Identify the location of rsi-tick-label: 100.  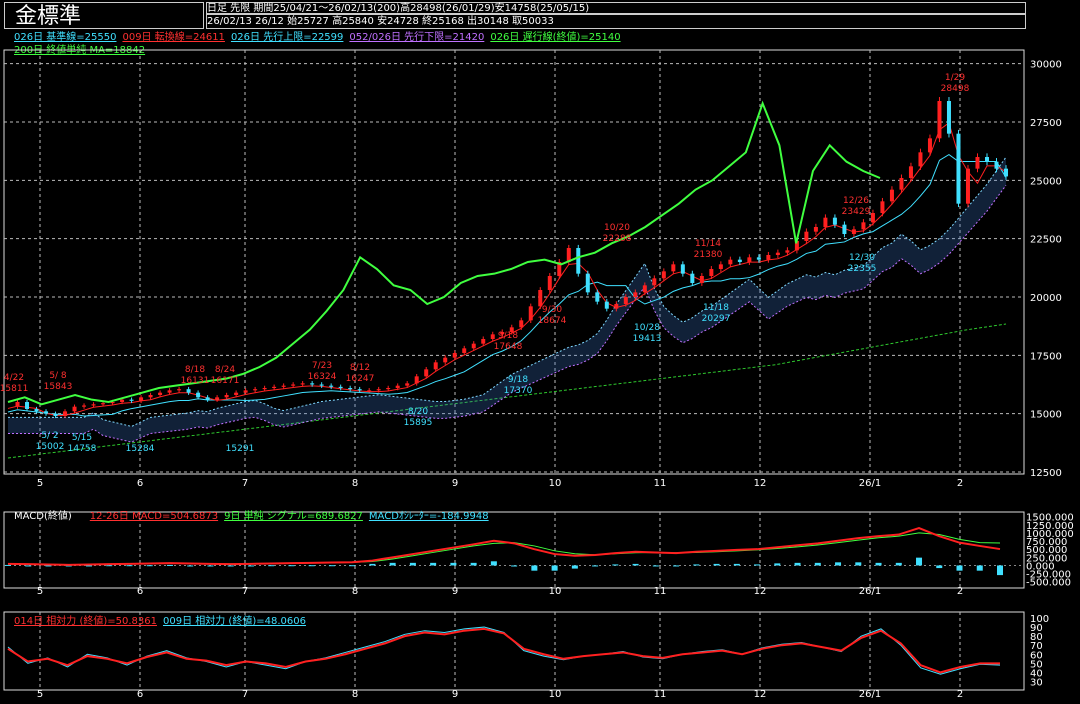
(1039, 619).